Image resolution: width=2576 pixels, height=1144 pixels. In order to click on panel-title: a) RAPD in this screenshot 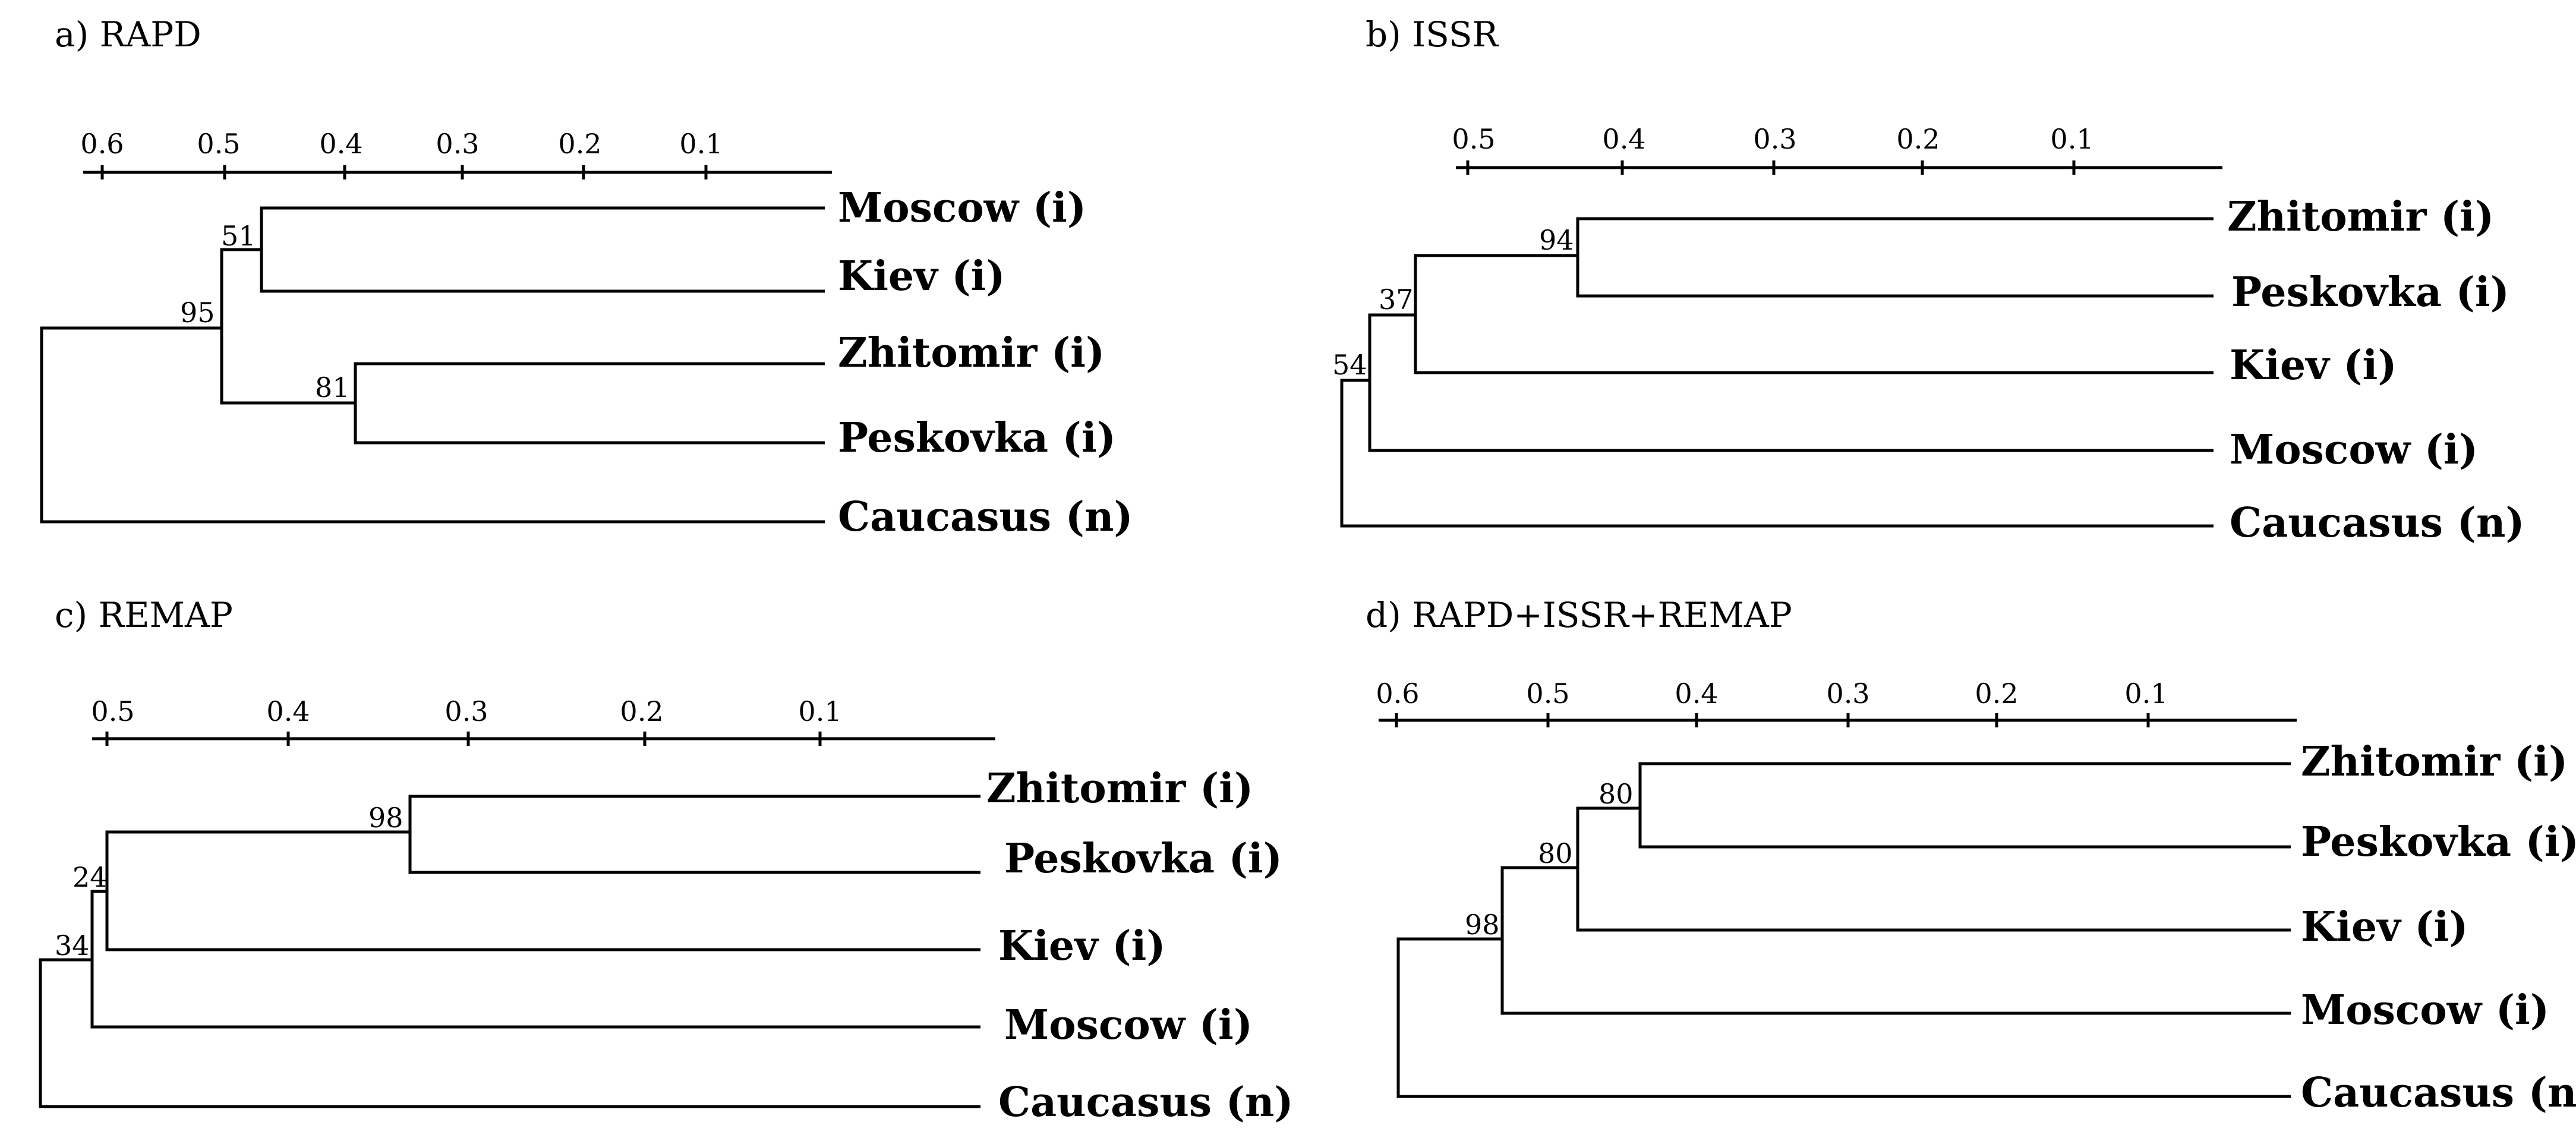, I will do `click(128, 34)`.